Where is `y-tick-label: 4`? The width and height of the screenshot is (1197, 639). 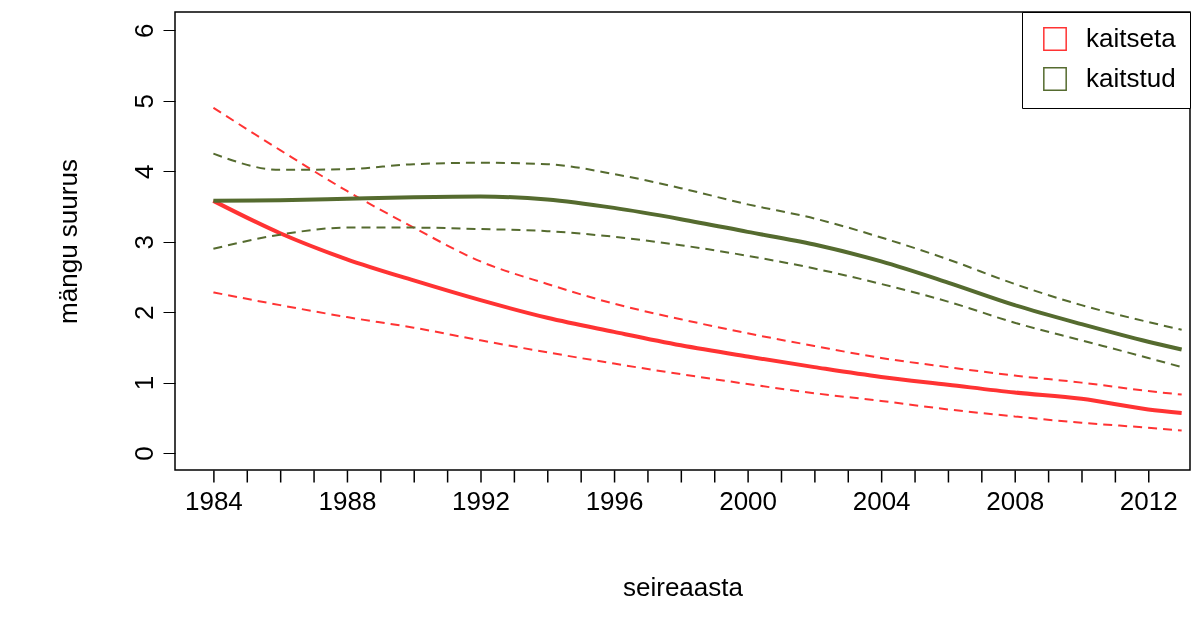 y-tick-label: 4 is located at coordinates (143, 171).